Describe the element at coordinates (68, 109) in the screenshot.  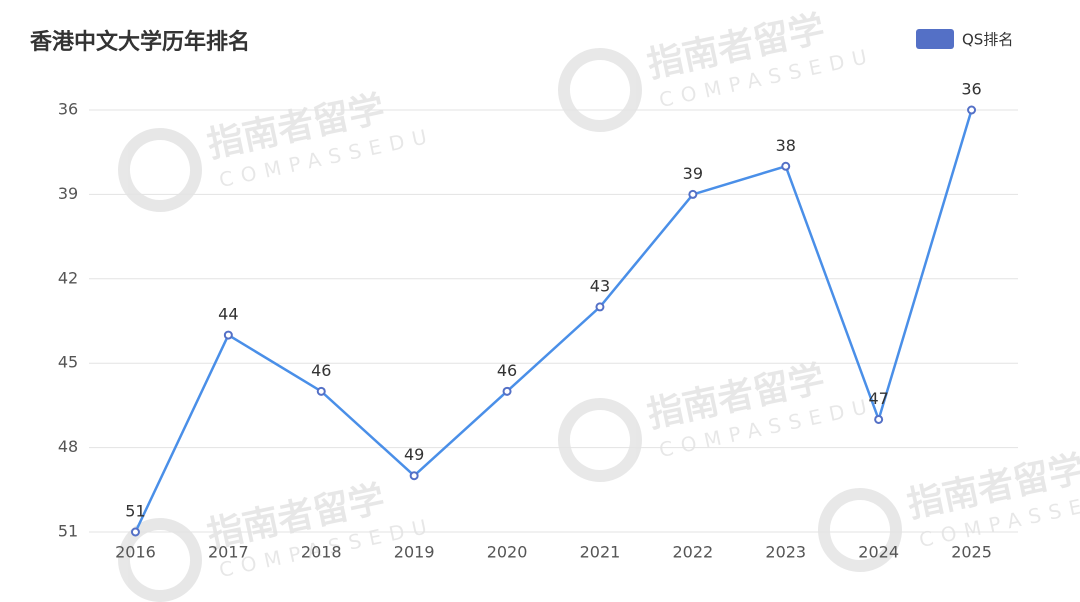
I see `y-tick-label: 36` at that location.